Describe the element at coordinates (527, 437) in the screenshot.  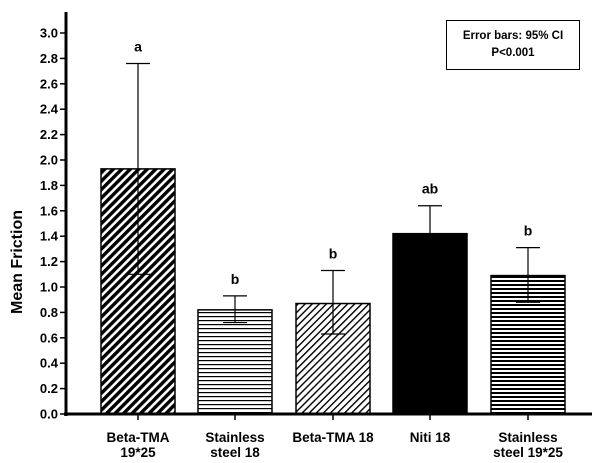
I see `category-label-5: Stainless` at that location.